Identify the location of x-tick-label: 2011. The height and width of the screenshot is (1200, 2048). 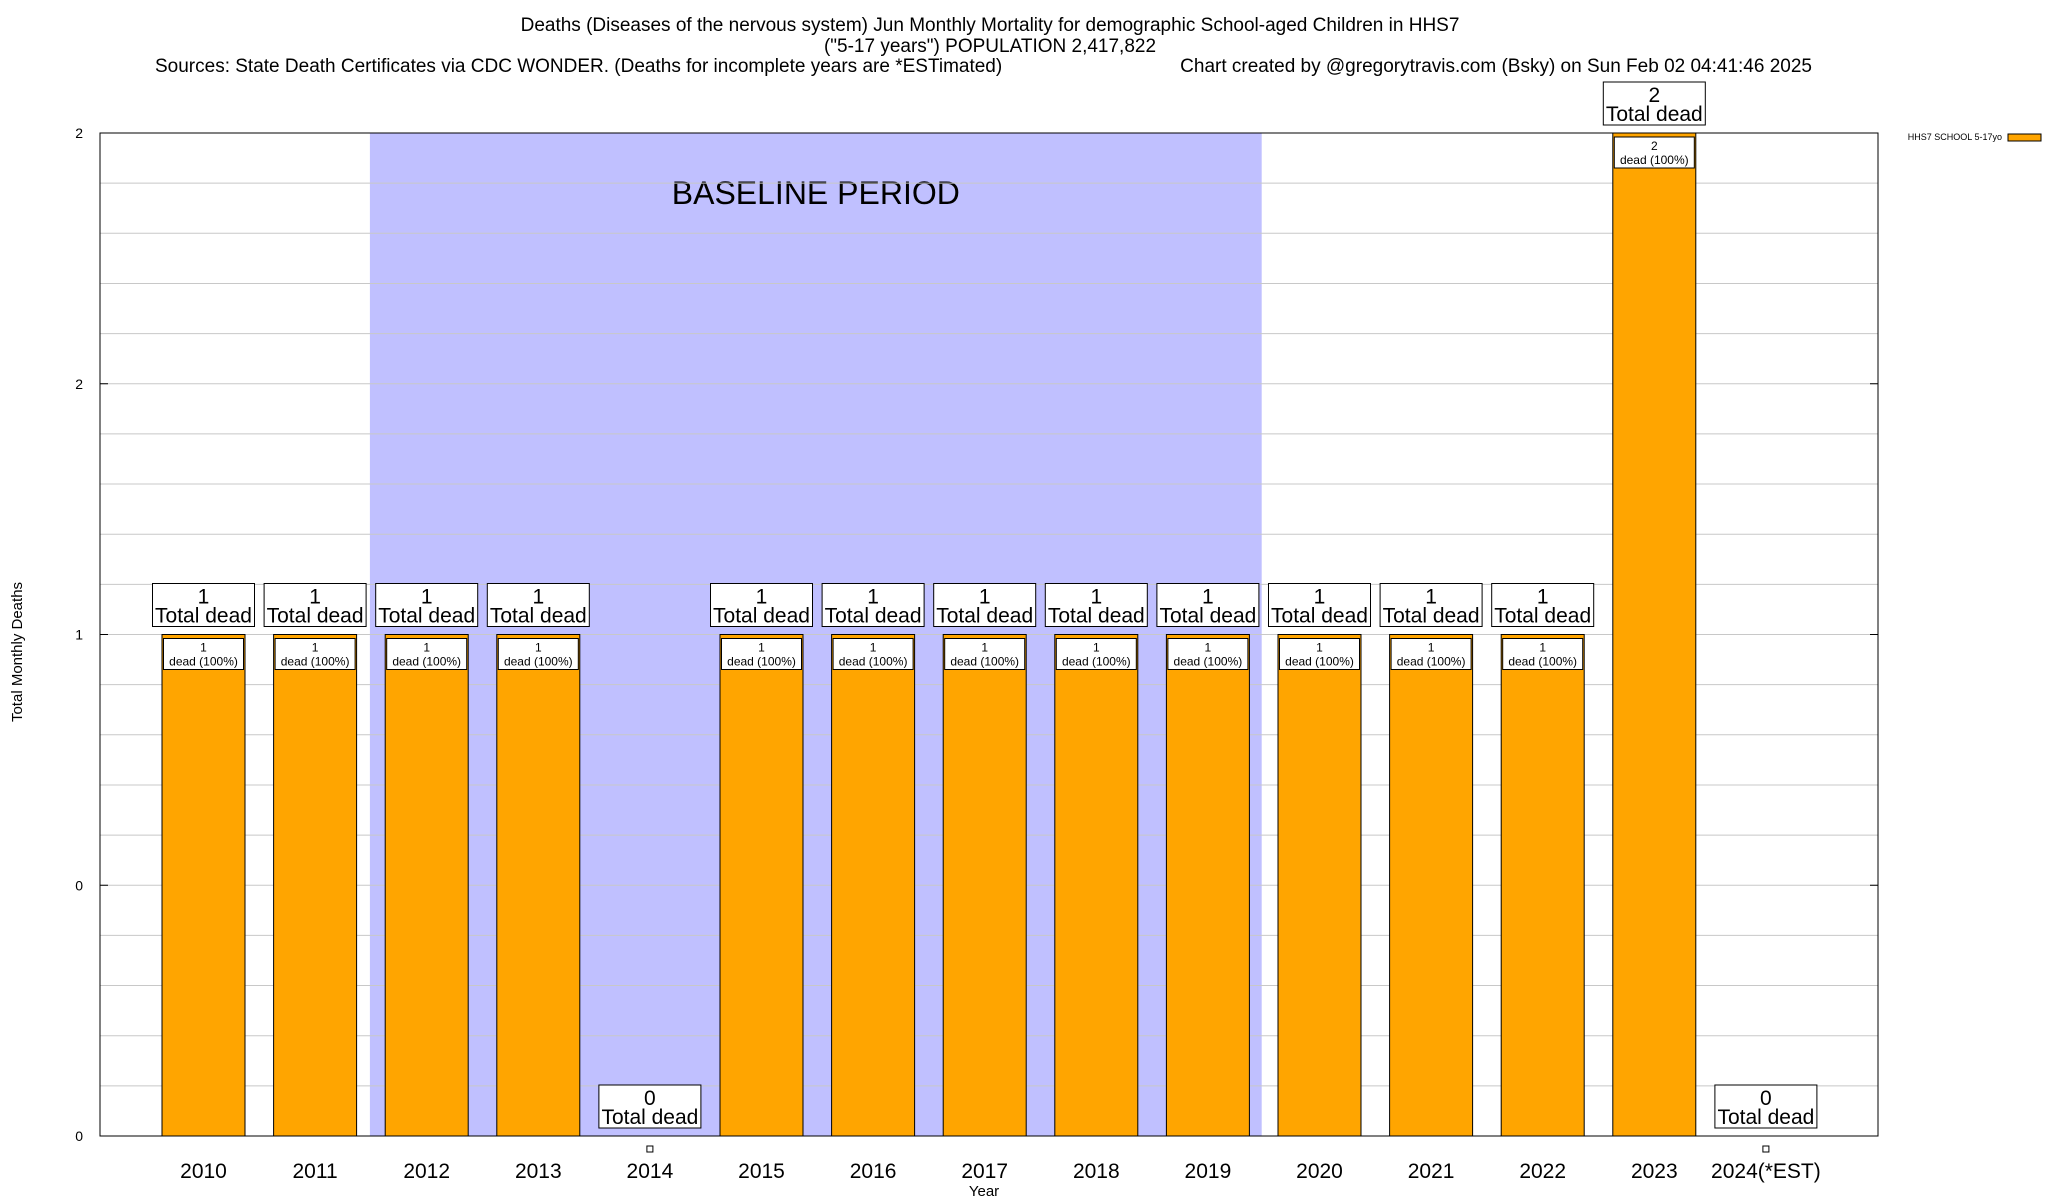
(315, 1171).